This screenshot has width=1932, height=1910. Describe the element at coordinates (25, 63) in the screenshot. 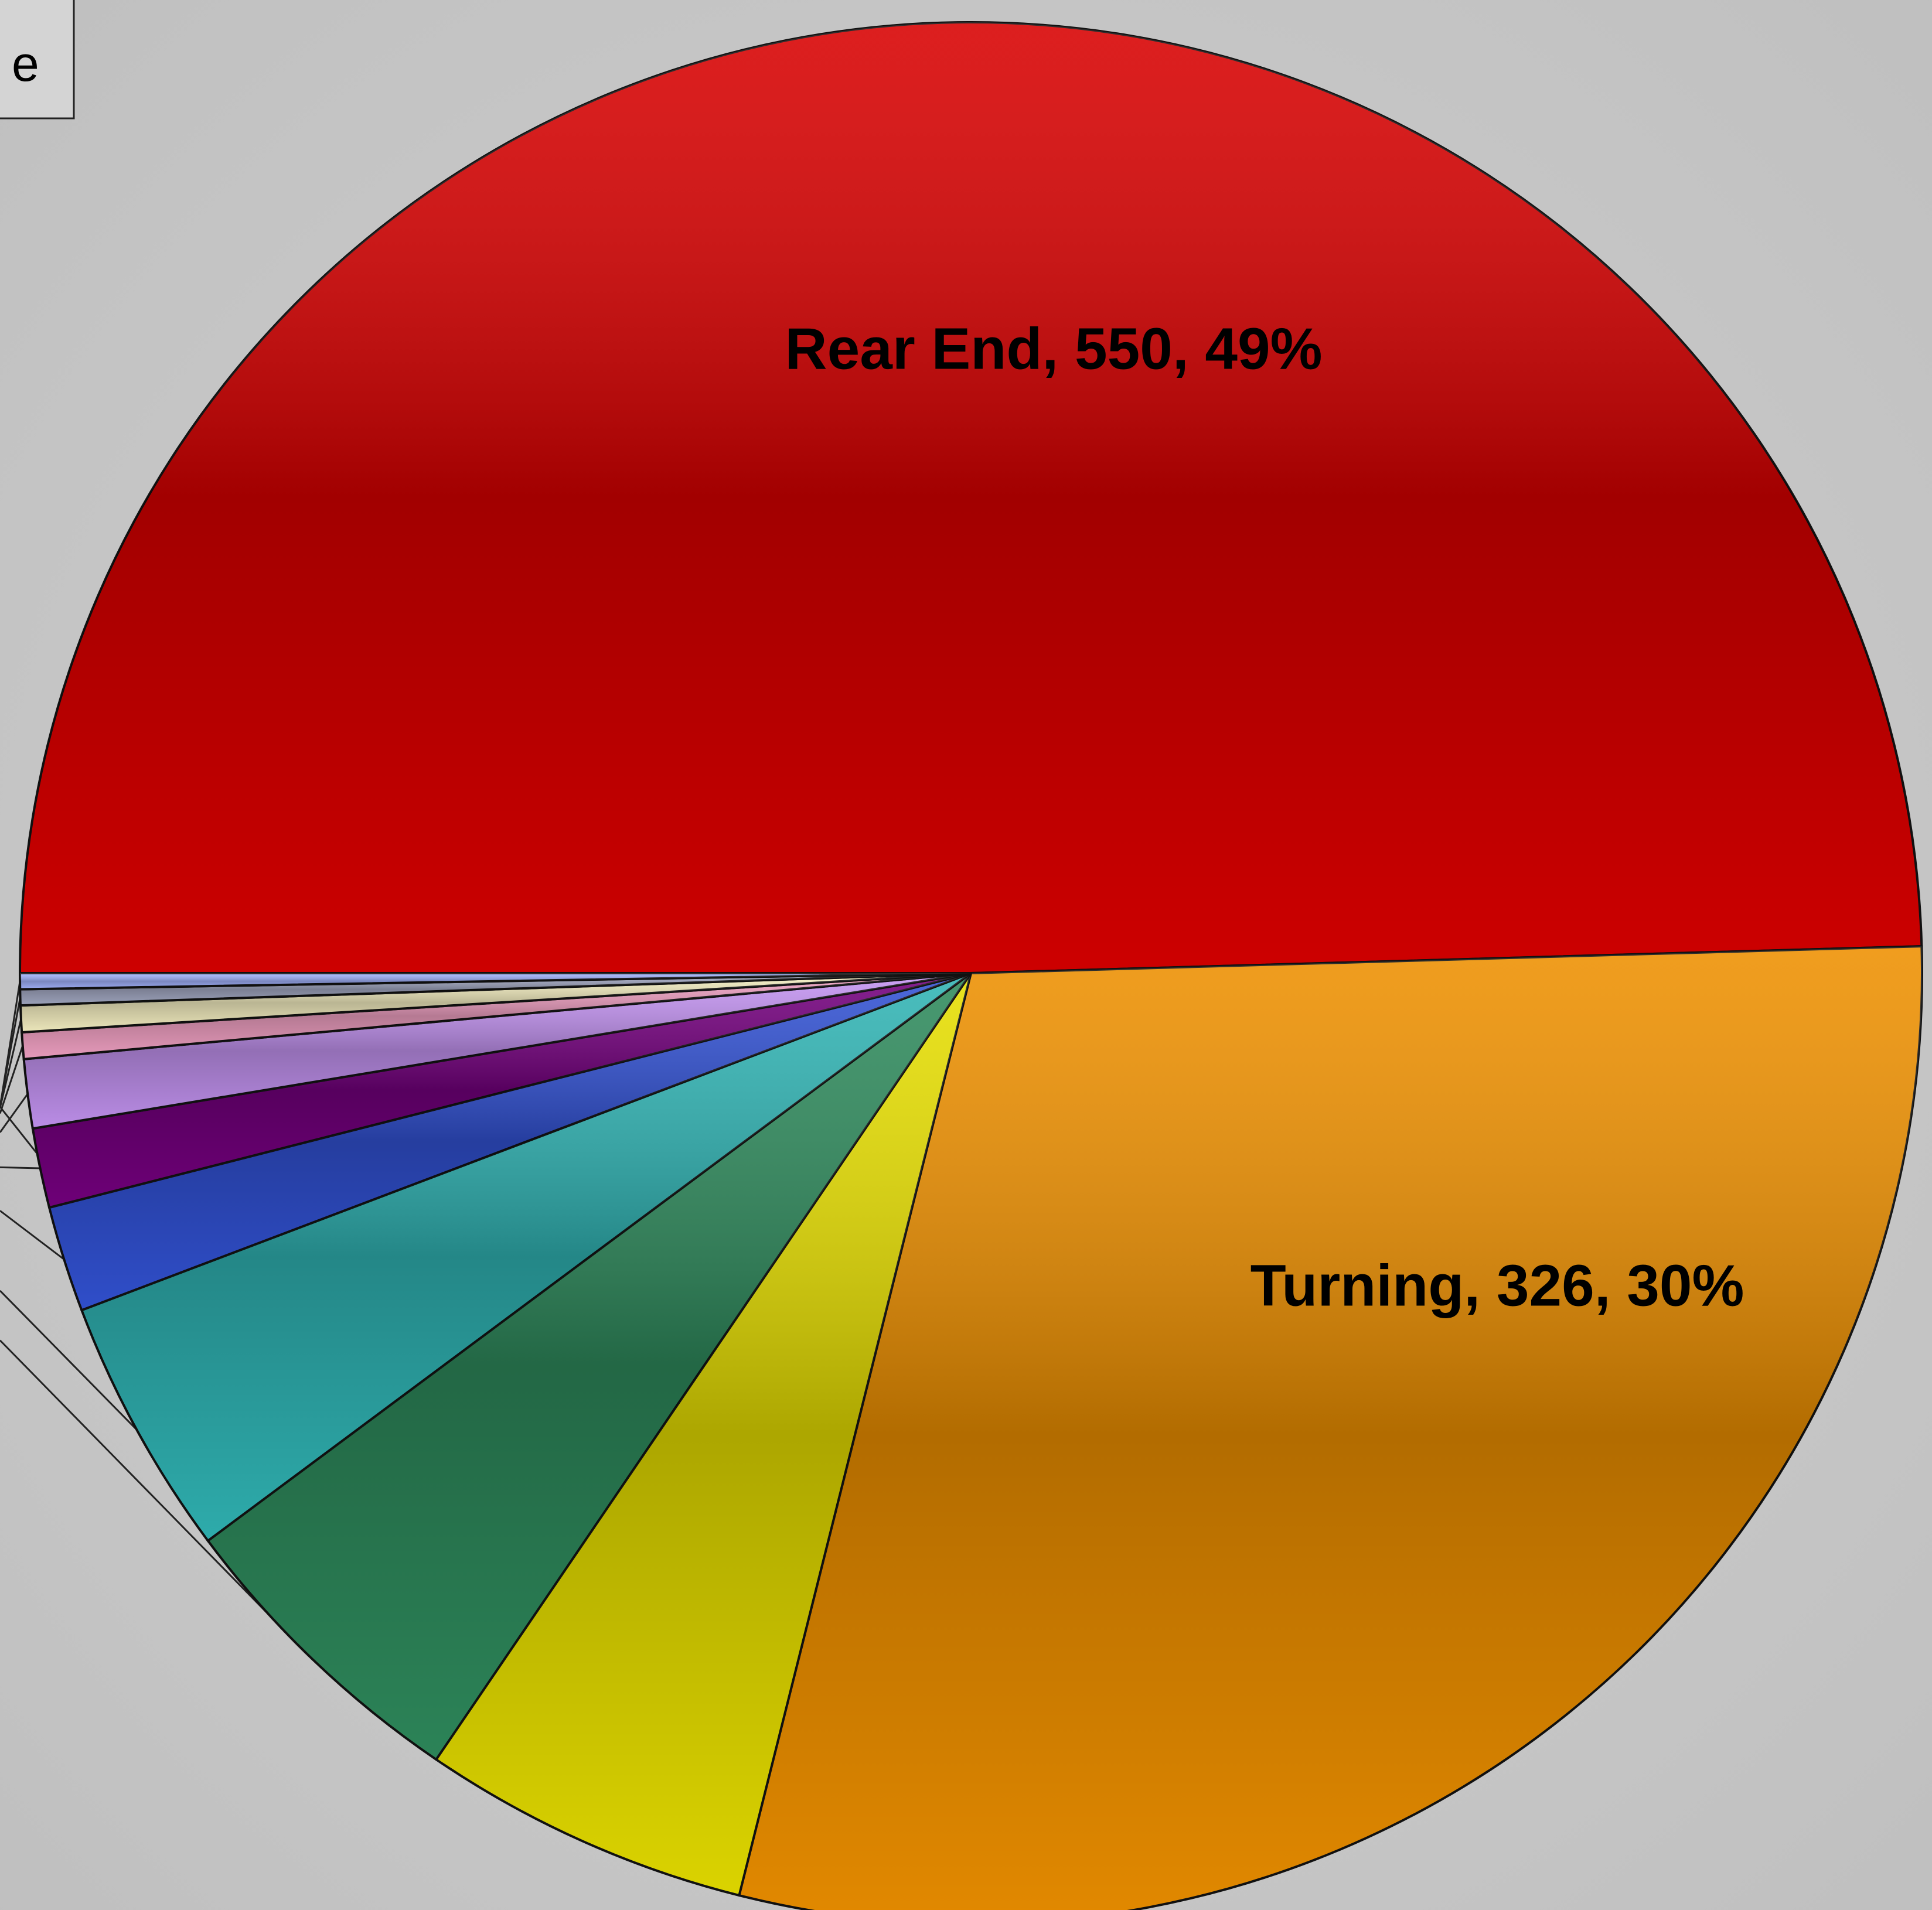

I see `legend-text: e` at that location.